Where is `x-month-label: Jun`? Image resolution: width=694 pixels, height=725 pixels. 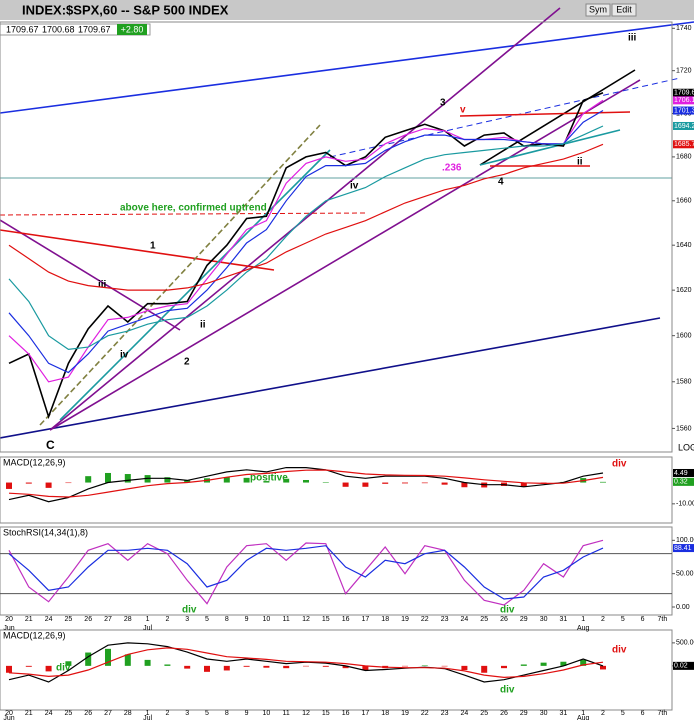
x-month-label: Jun is located at coordinates (8, 717).